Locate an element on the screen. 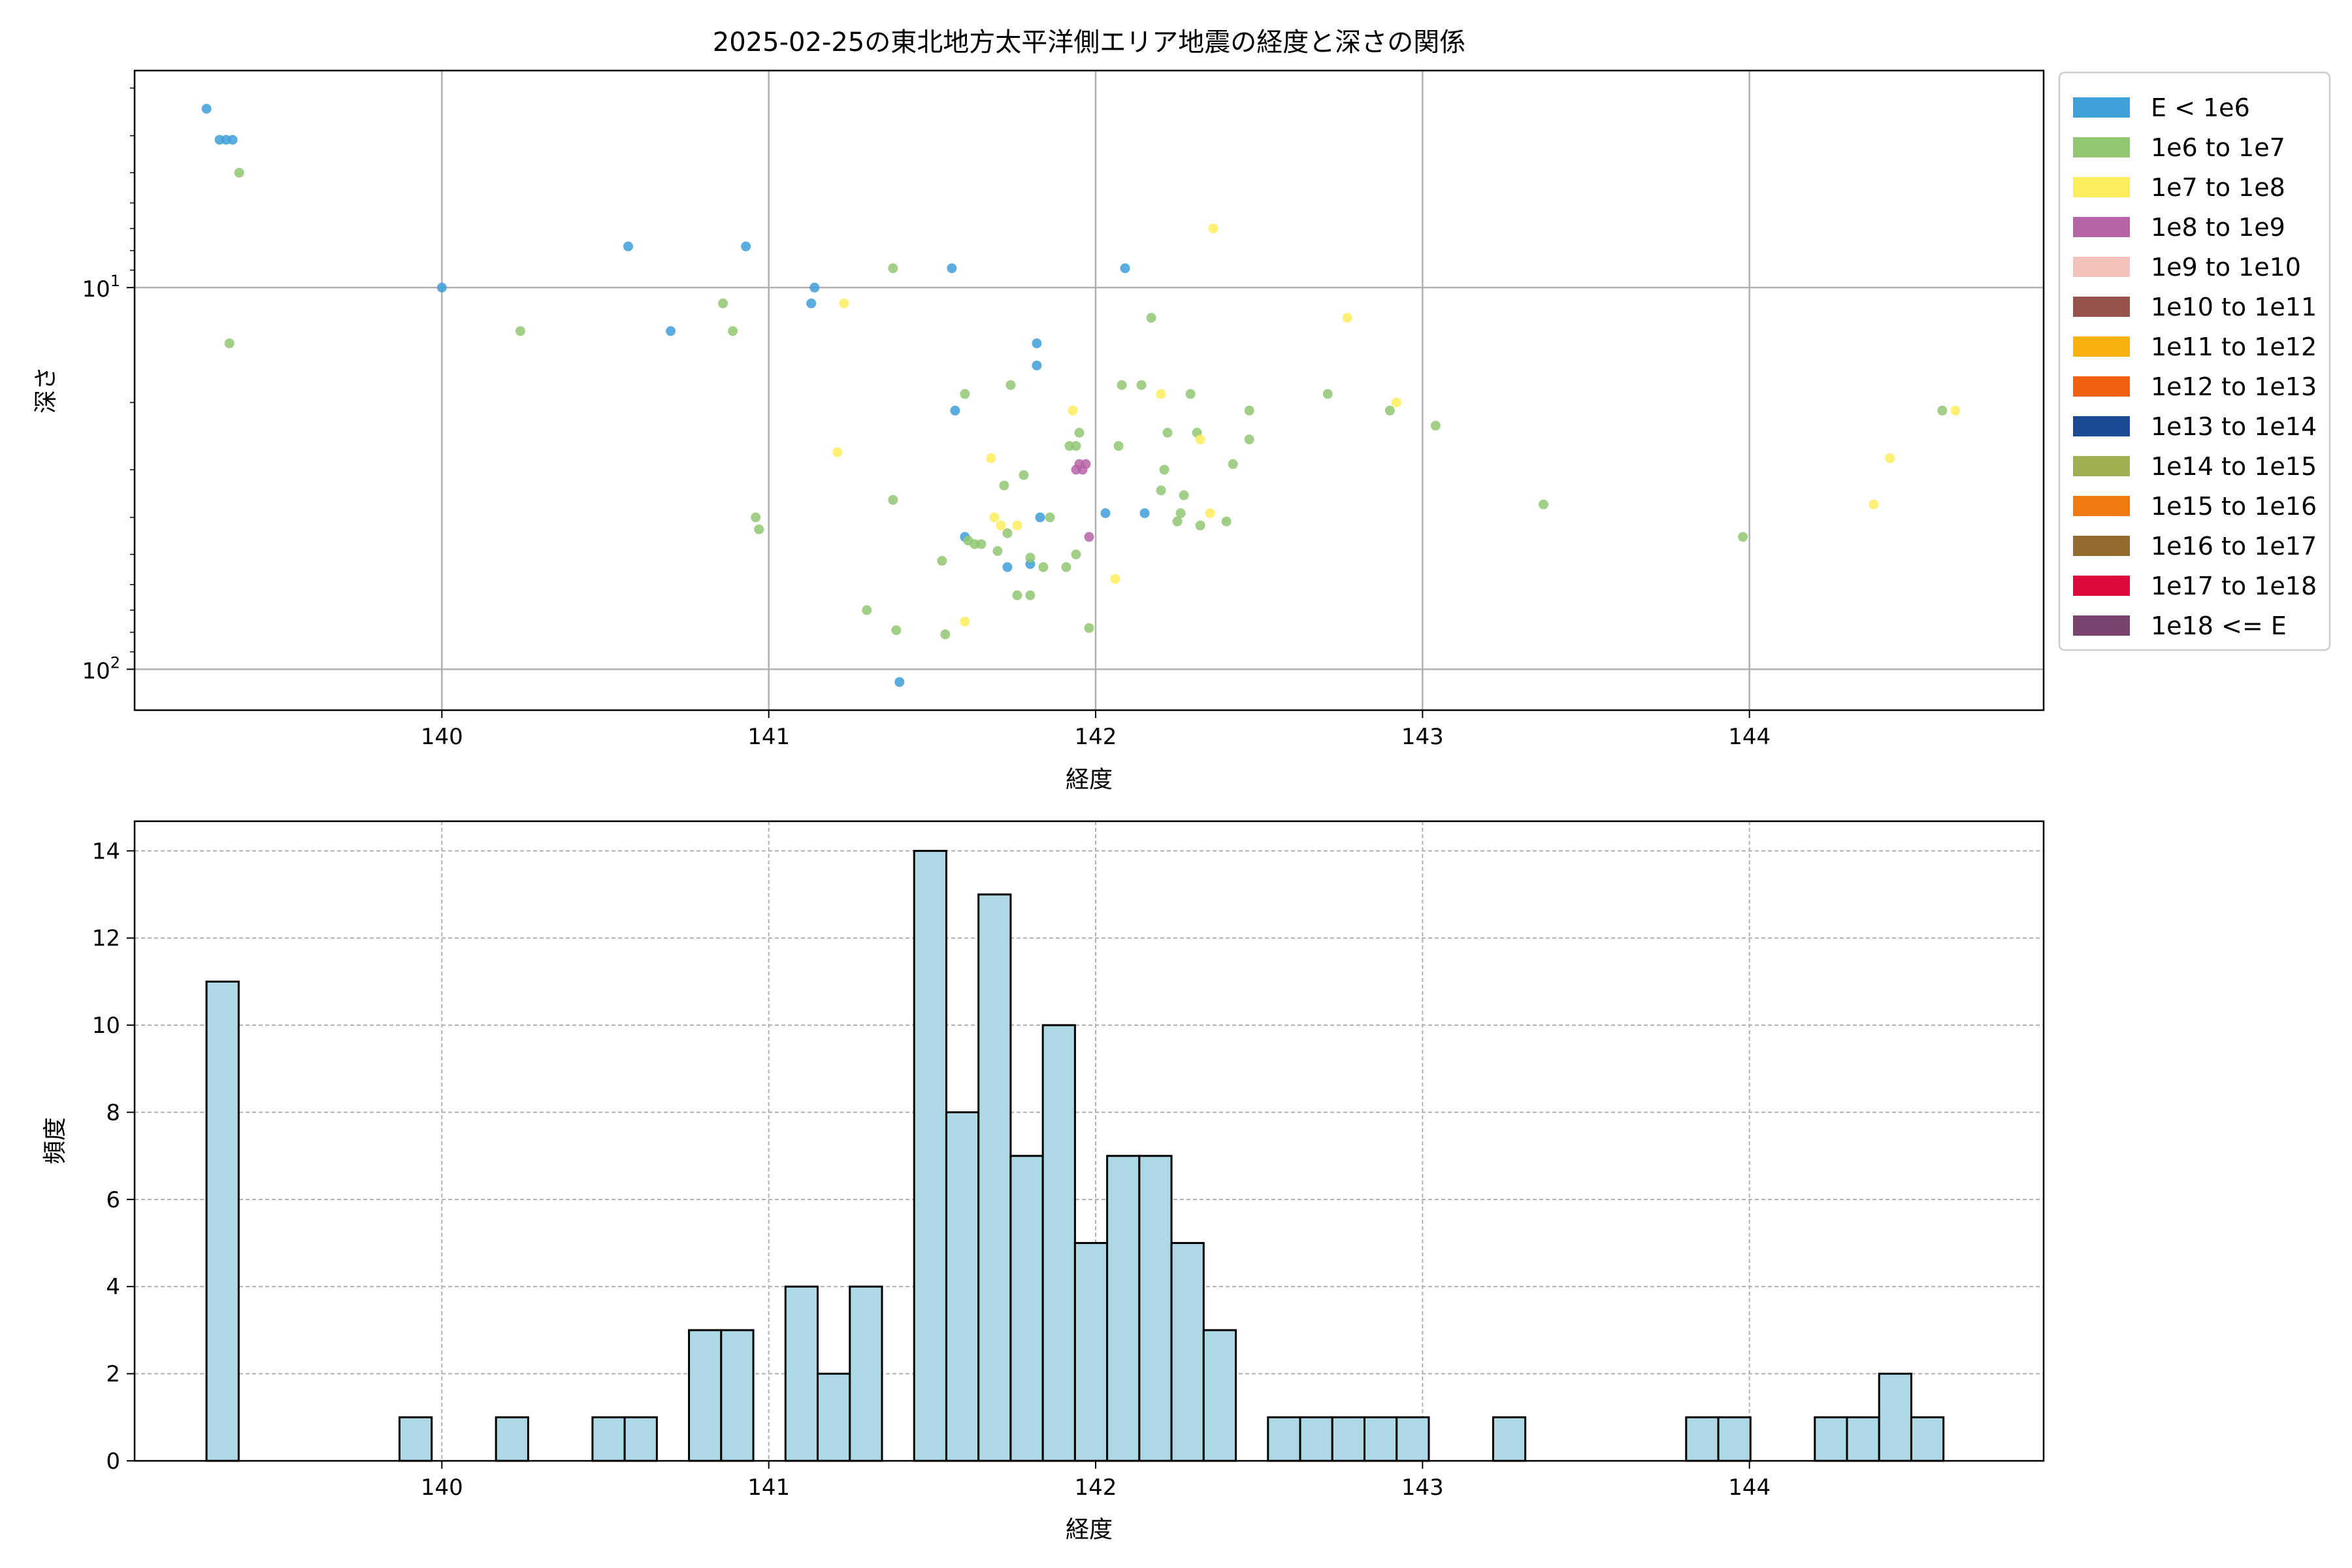 The image size is (2352, 1568). legend-entry: 1e9 to 1e10 is located at coordinates (2187, 267).